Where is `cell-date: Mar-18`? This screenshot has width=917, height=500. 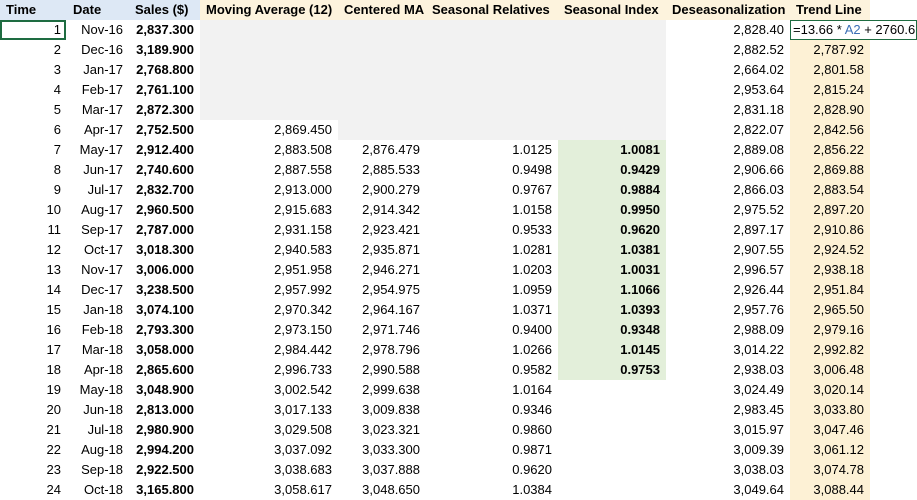 cell-date: Mar-18 is located at coordinates (102, 349).